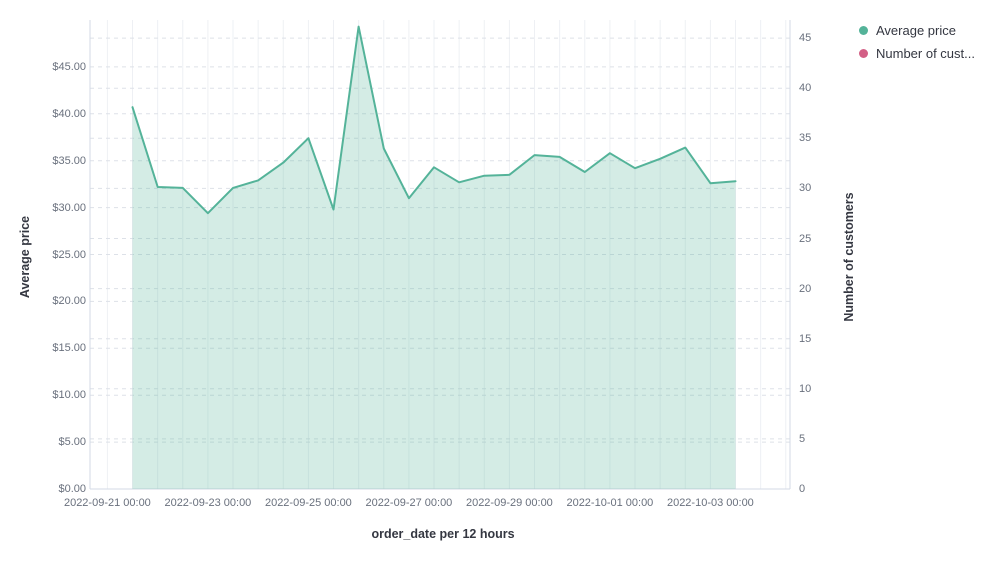 The width and height of the screenshot is (1008, 564). I want to click on left-axis-tick-label: $5.00, so click(72, 442).